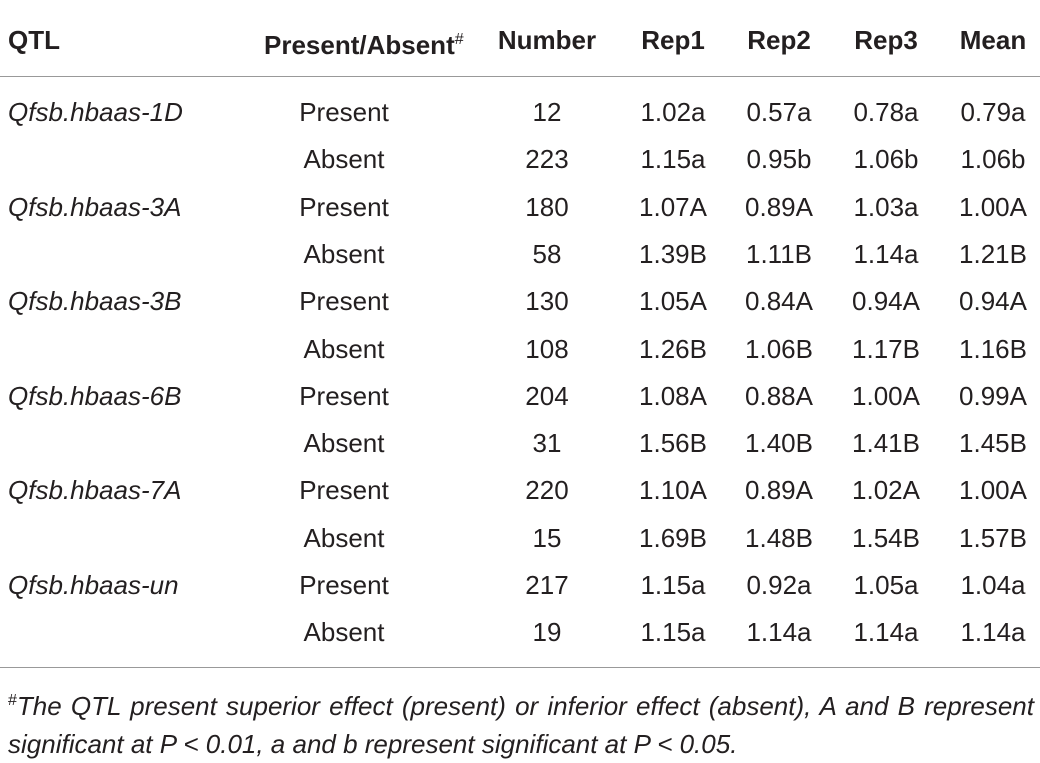 The image size is (1040, 763). Describe the element at coordinates (886, 112) in the screenshot. I see `table-cell: 0.78a` at that location.